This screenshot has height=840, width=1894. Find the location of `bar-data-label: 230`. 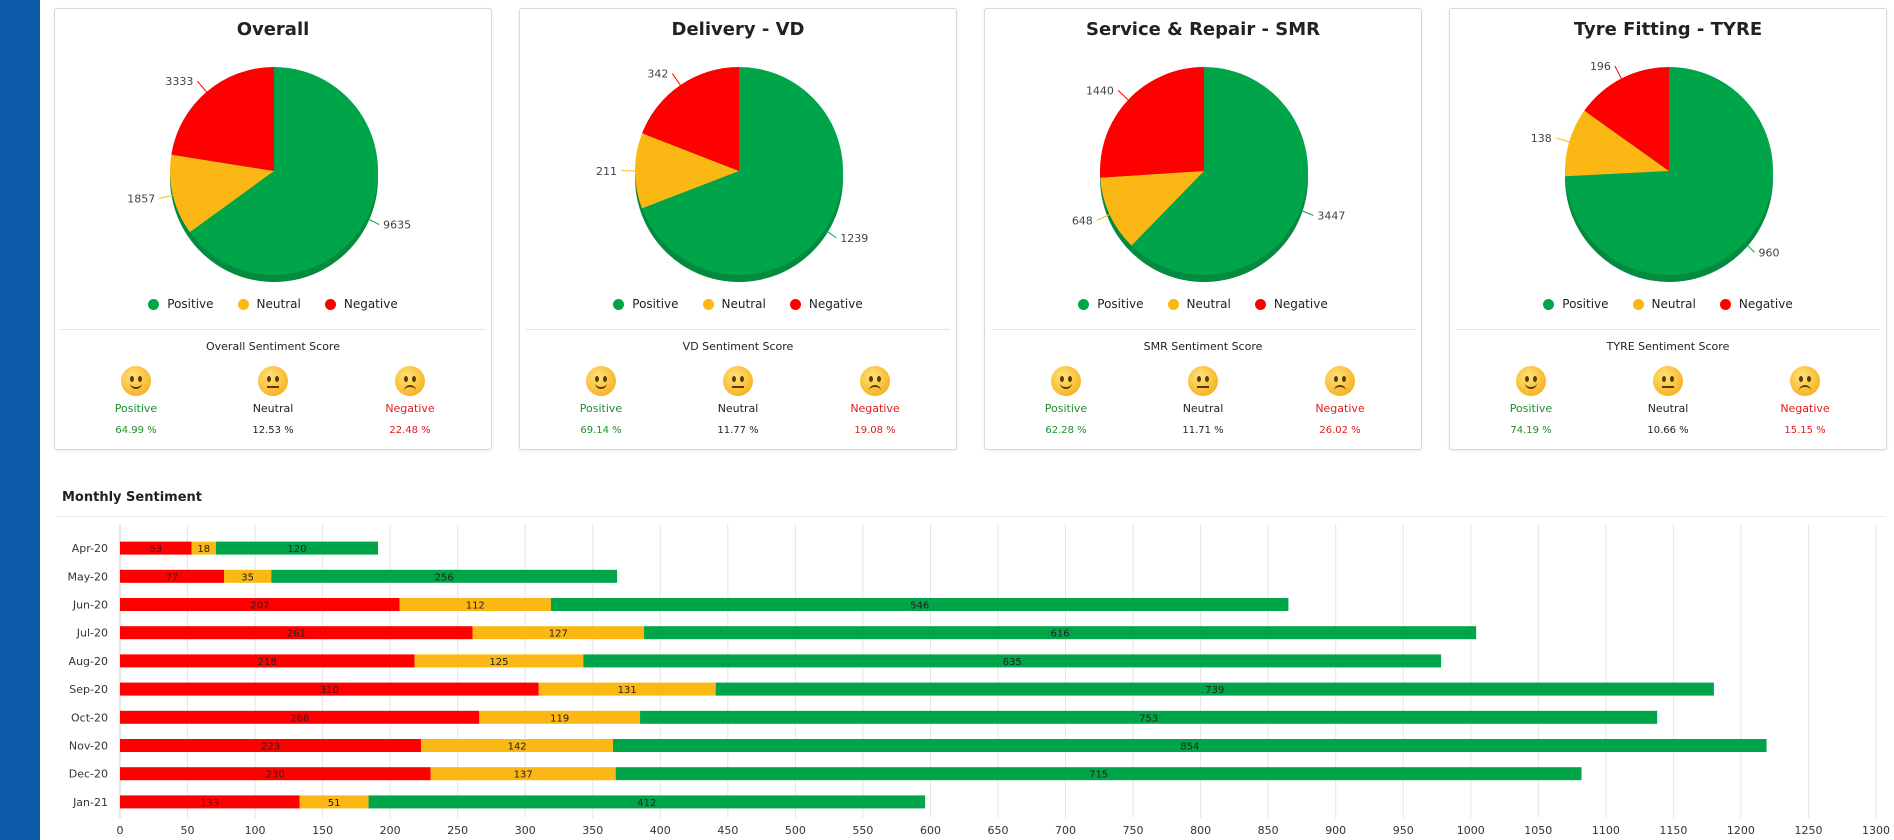

bar-data-label: 230 is located at coordinates (275, 775).